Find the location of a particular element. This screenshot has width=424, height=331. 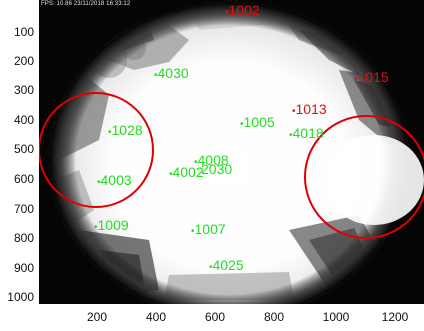

y-tick-500: 500 is located at coordinates (23, 149).